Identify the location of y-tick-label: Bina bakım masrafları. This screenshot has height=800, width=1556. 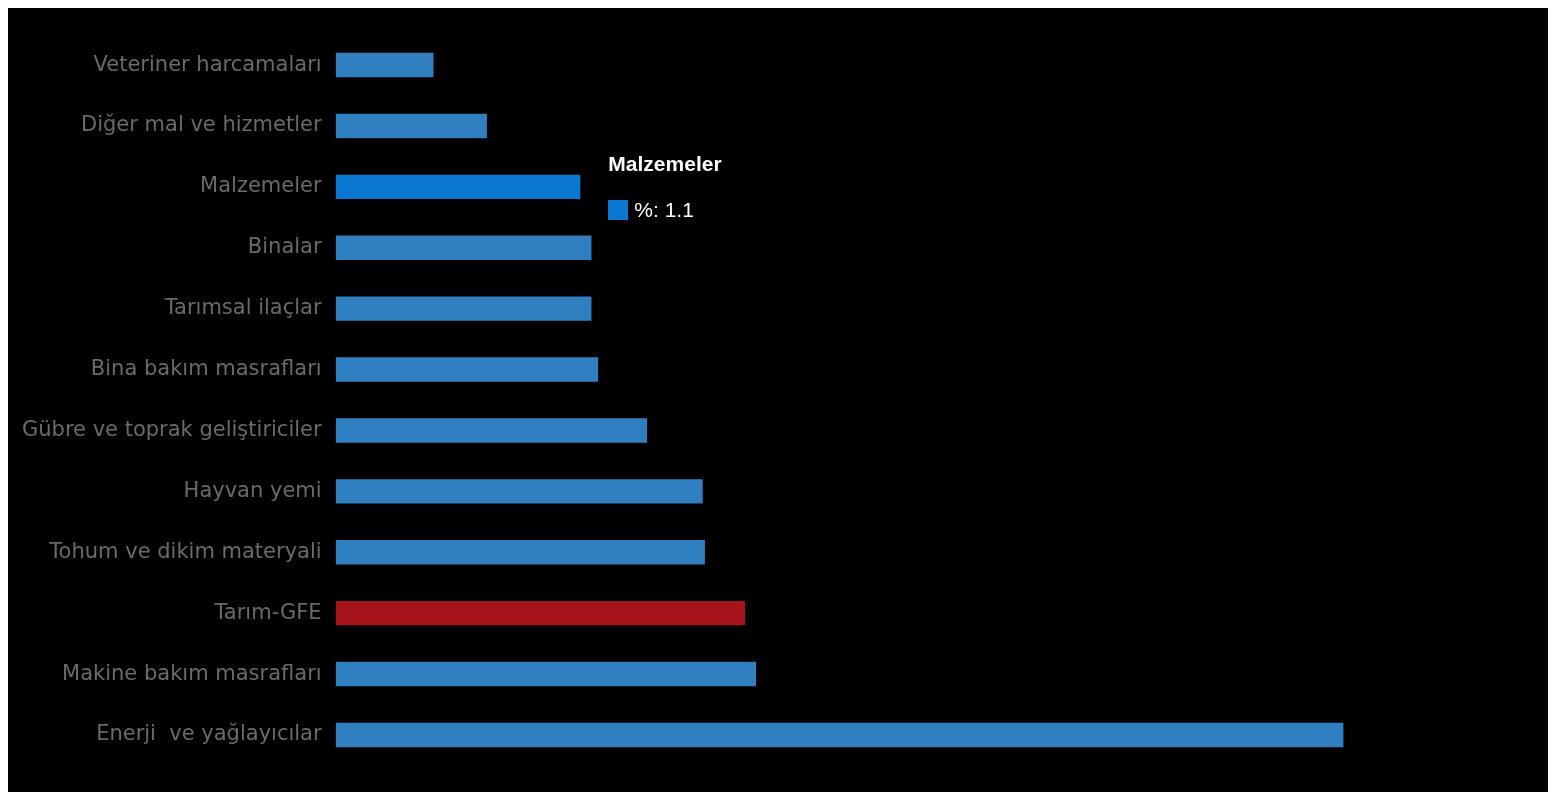
(206, 368).